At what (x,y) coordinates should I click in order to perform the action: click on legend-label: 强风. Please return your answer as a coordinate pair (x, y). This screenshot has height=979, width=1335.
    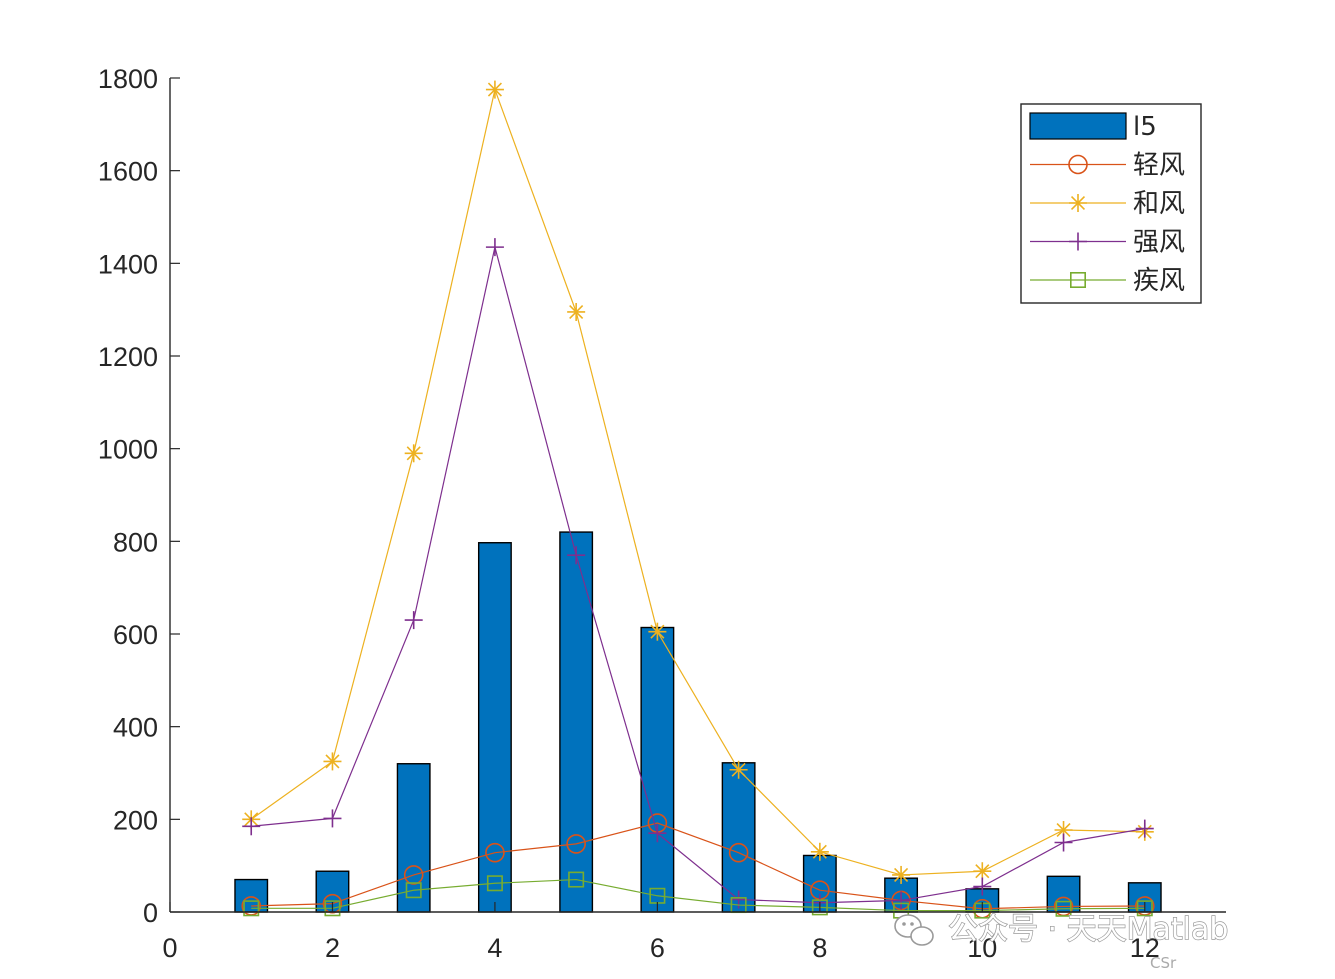
    Looking at the image, I should click on (1159, 243).